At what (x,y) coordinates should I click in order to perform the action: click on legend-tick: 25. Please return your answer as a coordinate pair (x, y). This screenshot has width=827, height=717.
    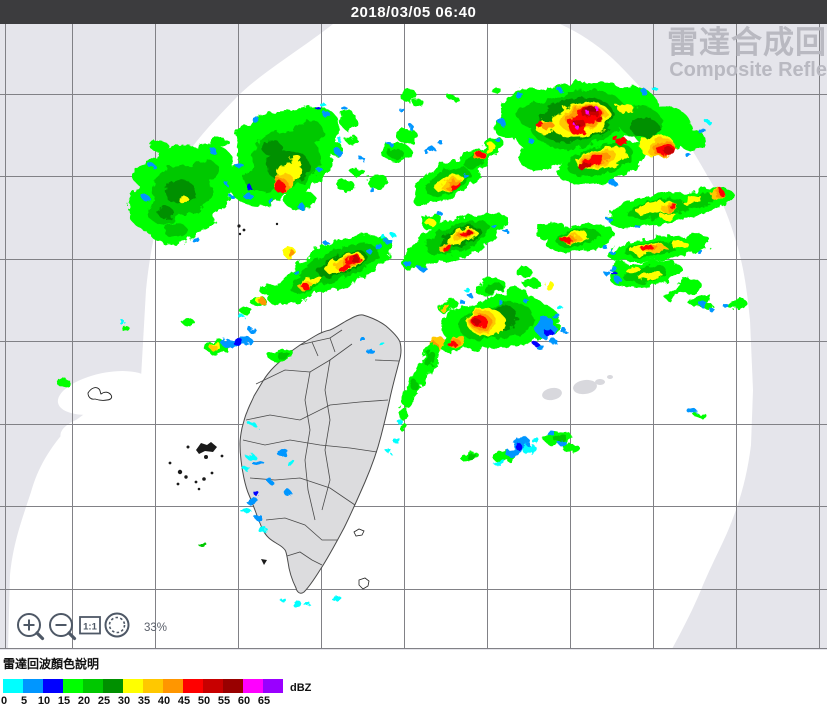
    Looking at the image, I should click on (104, 701).